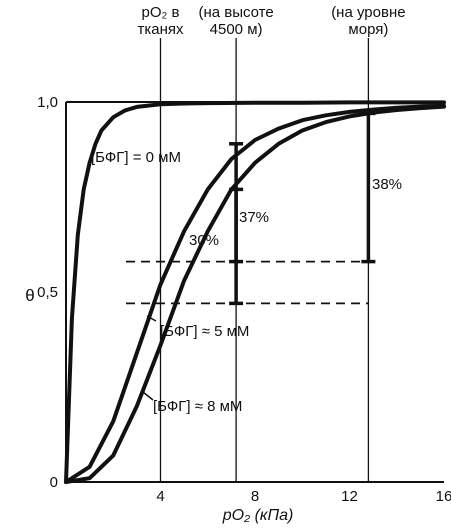 The image size is (451, 528). Describe the element at coordinates (197, 406) in the screenshot. I see `series-label-bpg-8: [БФГ] ≈ 8 мМ` at that location.